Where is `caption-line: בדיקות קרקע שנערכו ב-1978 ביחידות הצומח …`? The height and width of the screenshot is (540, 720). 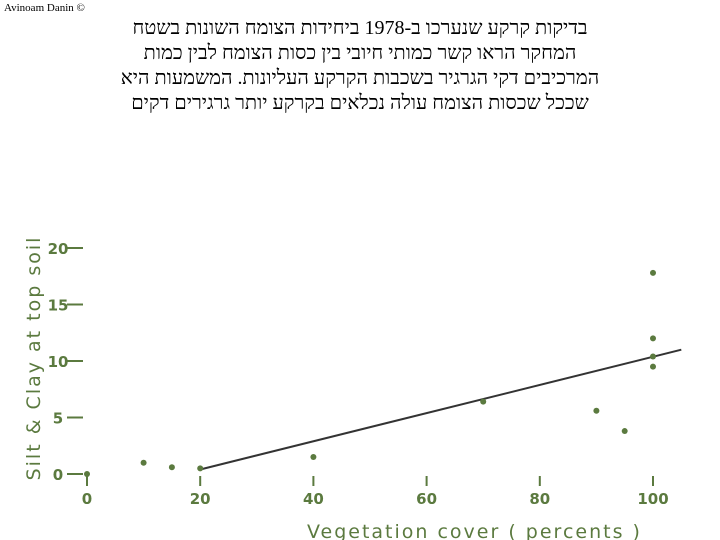
caption-line: בדיקות קרקע שנערכו ב-1978 ביחידות הצומח … is located at coordinates (360, 28).